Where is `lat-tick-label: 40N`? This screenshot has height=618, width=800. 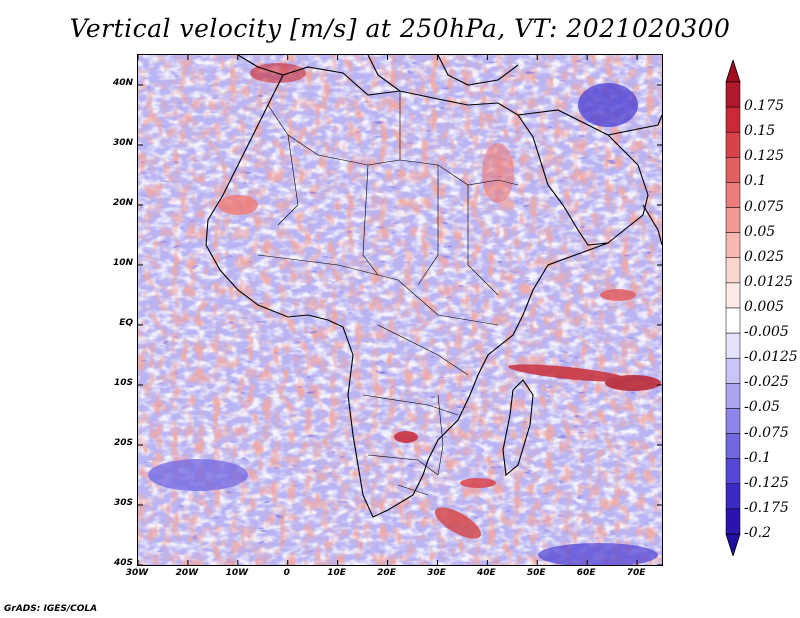
lat-tick-label: 40N is located at coordinates (122, 83).